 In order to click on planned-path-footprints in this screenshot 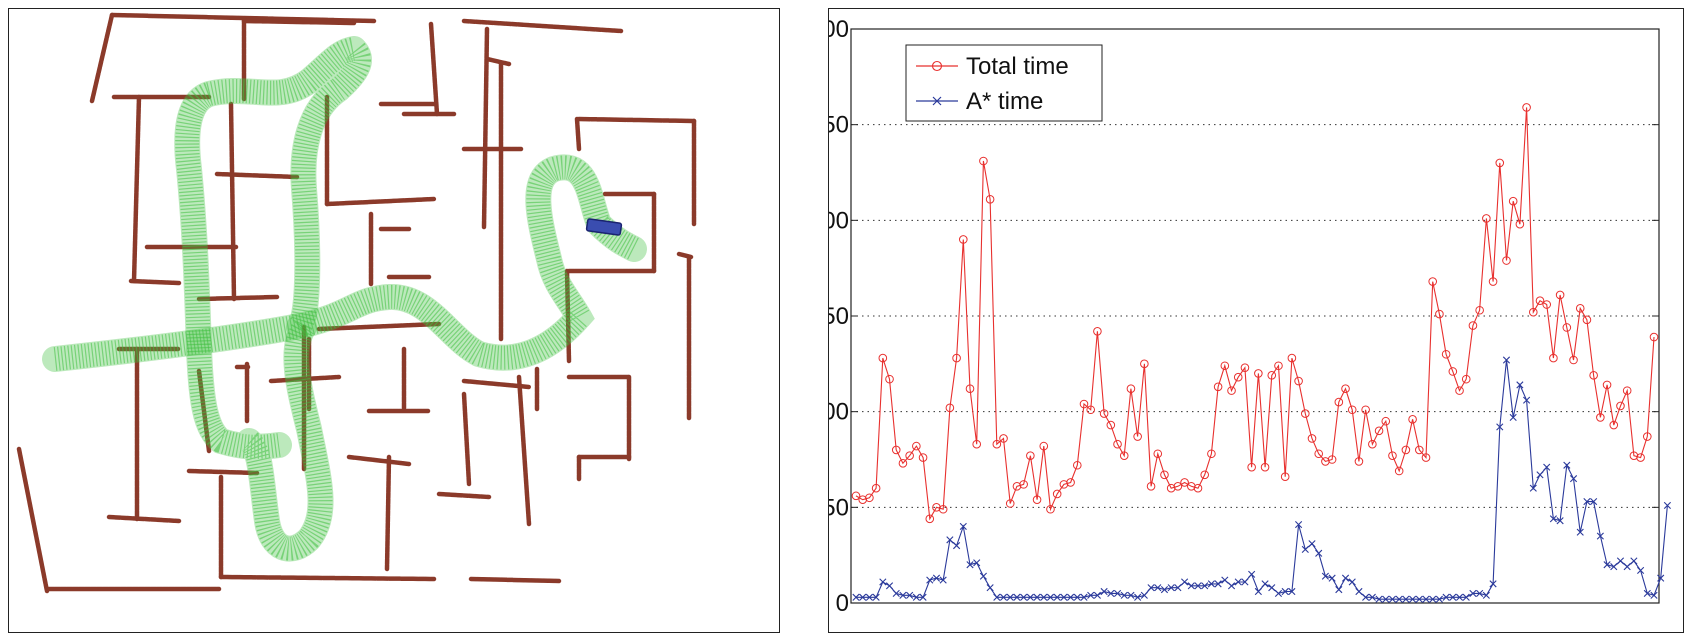, I will do `click(273, 299)`.